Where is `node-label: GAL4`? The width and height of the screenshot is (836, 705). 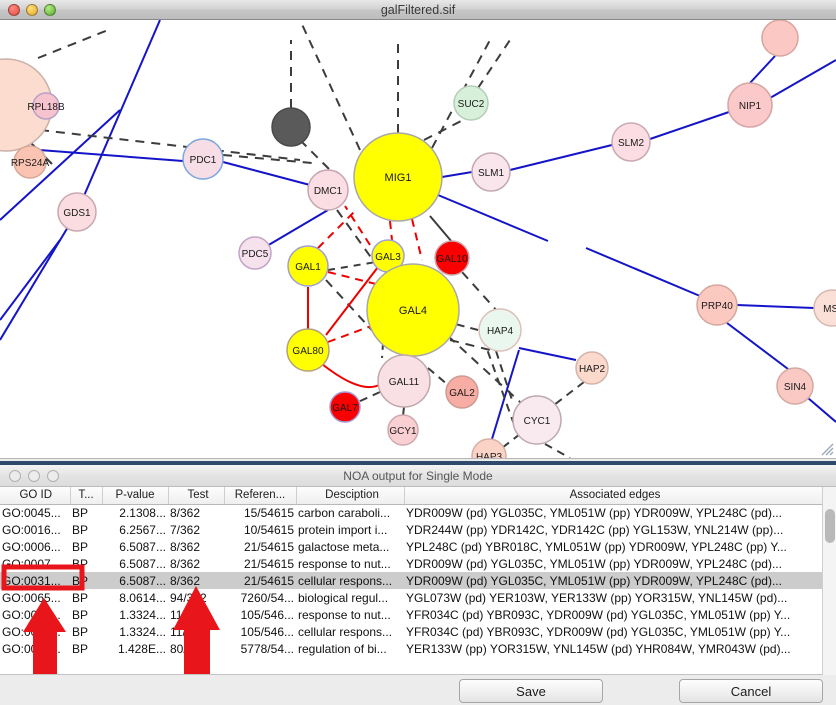 node-label: GAL4 is located at coordinates (413, 311).